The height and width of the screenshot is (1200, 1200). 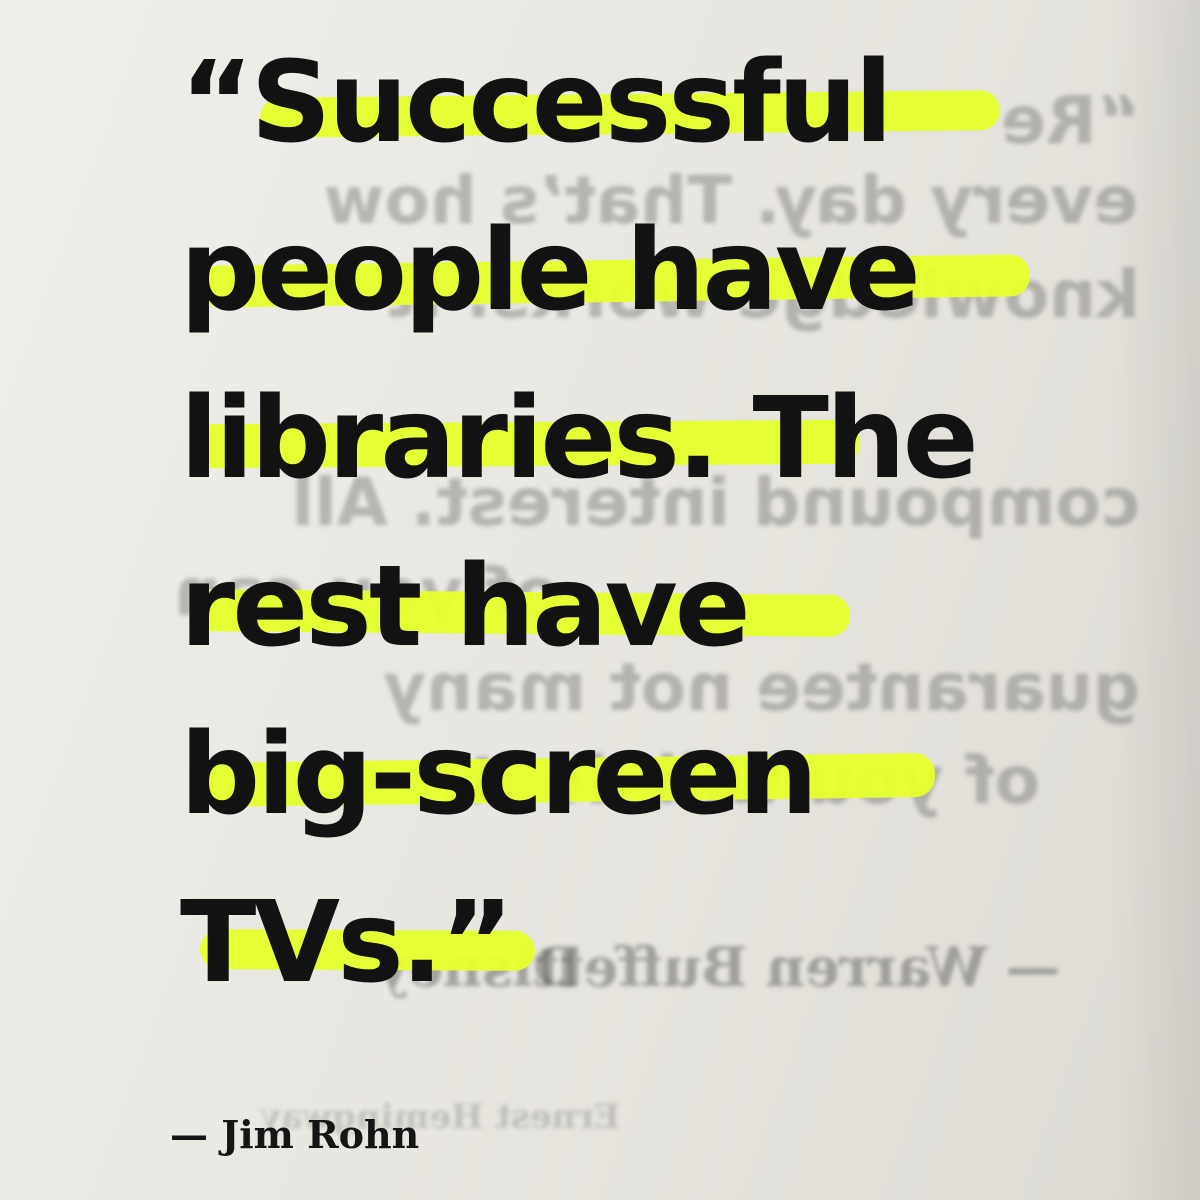 What do you see at coordinates (796, 967) in the screenshot?
I see `bleed-attribution-buffett: — Warren Buffett` at bounding box center [796, 967].